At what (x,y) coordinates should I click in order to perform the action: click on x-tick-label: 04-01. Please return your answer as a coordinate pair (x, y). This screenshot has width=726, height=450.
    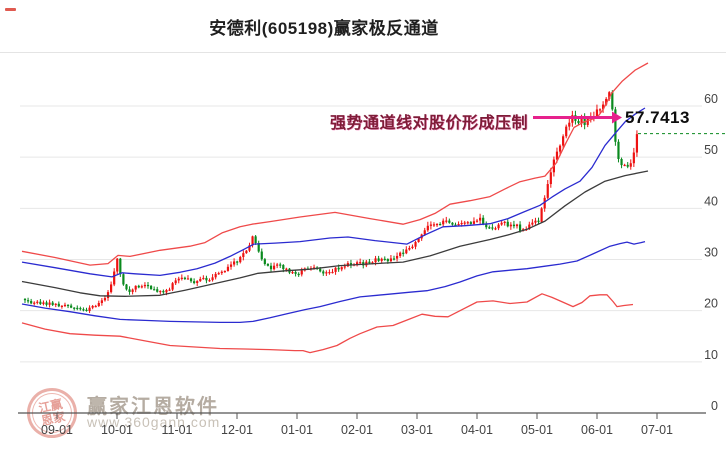
    Looking at the image, I should click on (477, 430).